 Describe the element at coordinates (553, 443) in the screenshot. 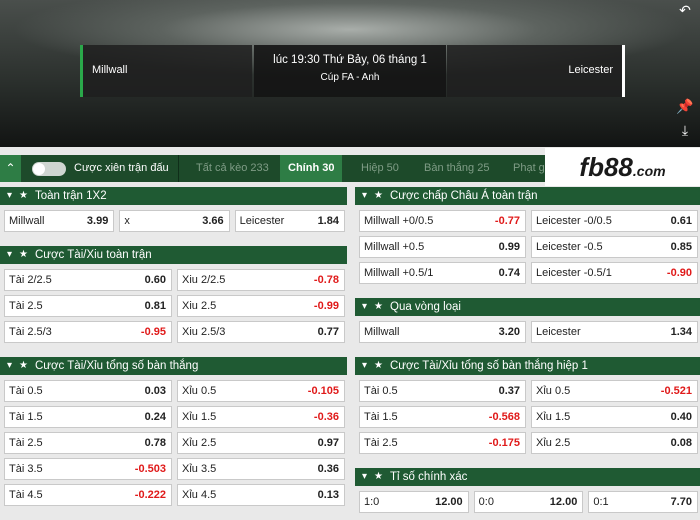

I see `bet-label: Xỉu 2.5` at that location.